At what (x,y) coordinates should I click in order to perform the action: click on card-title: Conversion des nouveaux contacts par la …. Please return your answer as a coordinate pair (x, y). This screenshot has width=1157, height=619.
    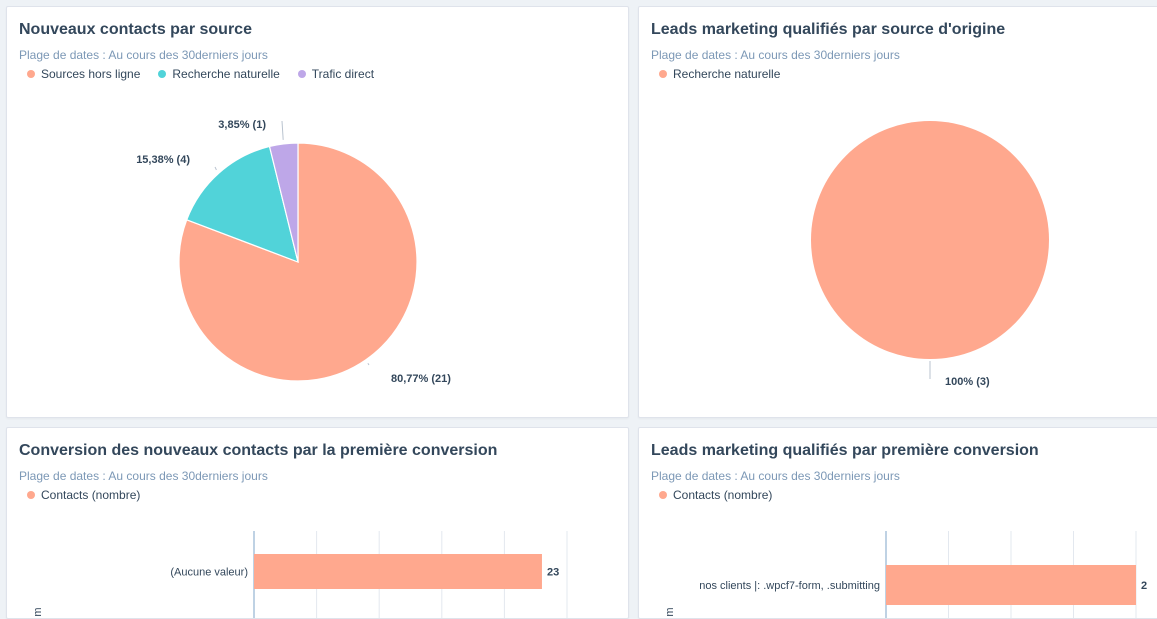
    Looking at the image, I should click on (258, 450).